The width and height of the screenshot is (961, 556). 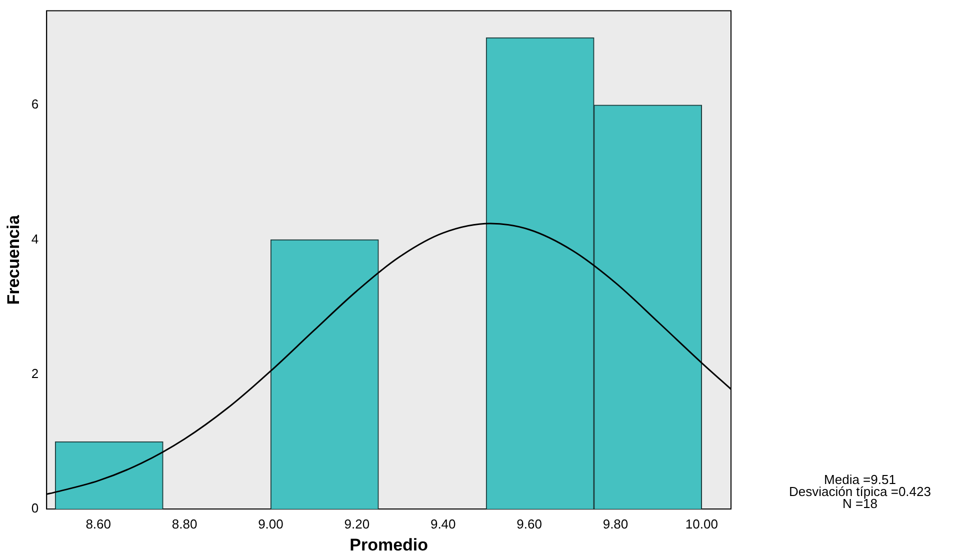 What do you see at coordinates (35, 104) in the screenshot?
I see `y-tick-label: 6` at bounding box center [35, 104].